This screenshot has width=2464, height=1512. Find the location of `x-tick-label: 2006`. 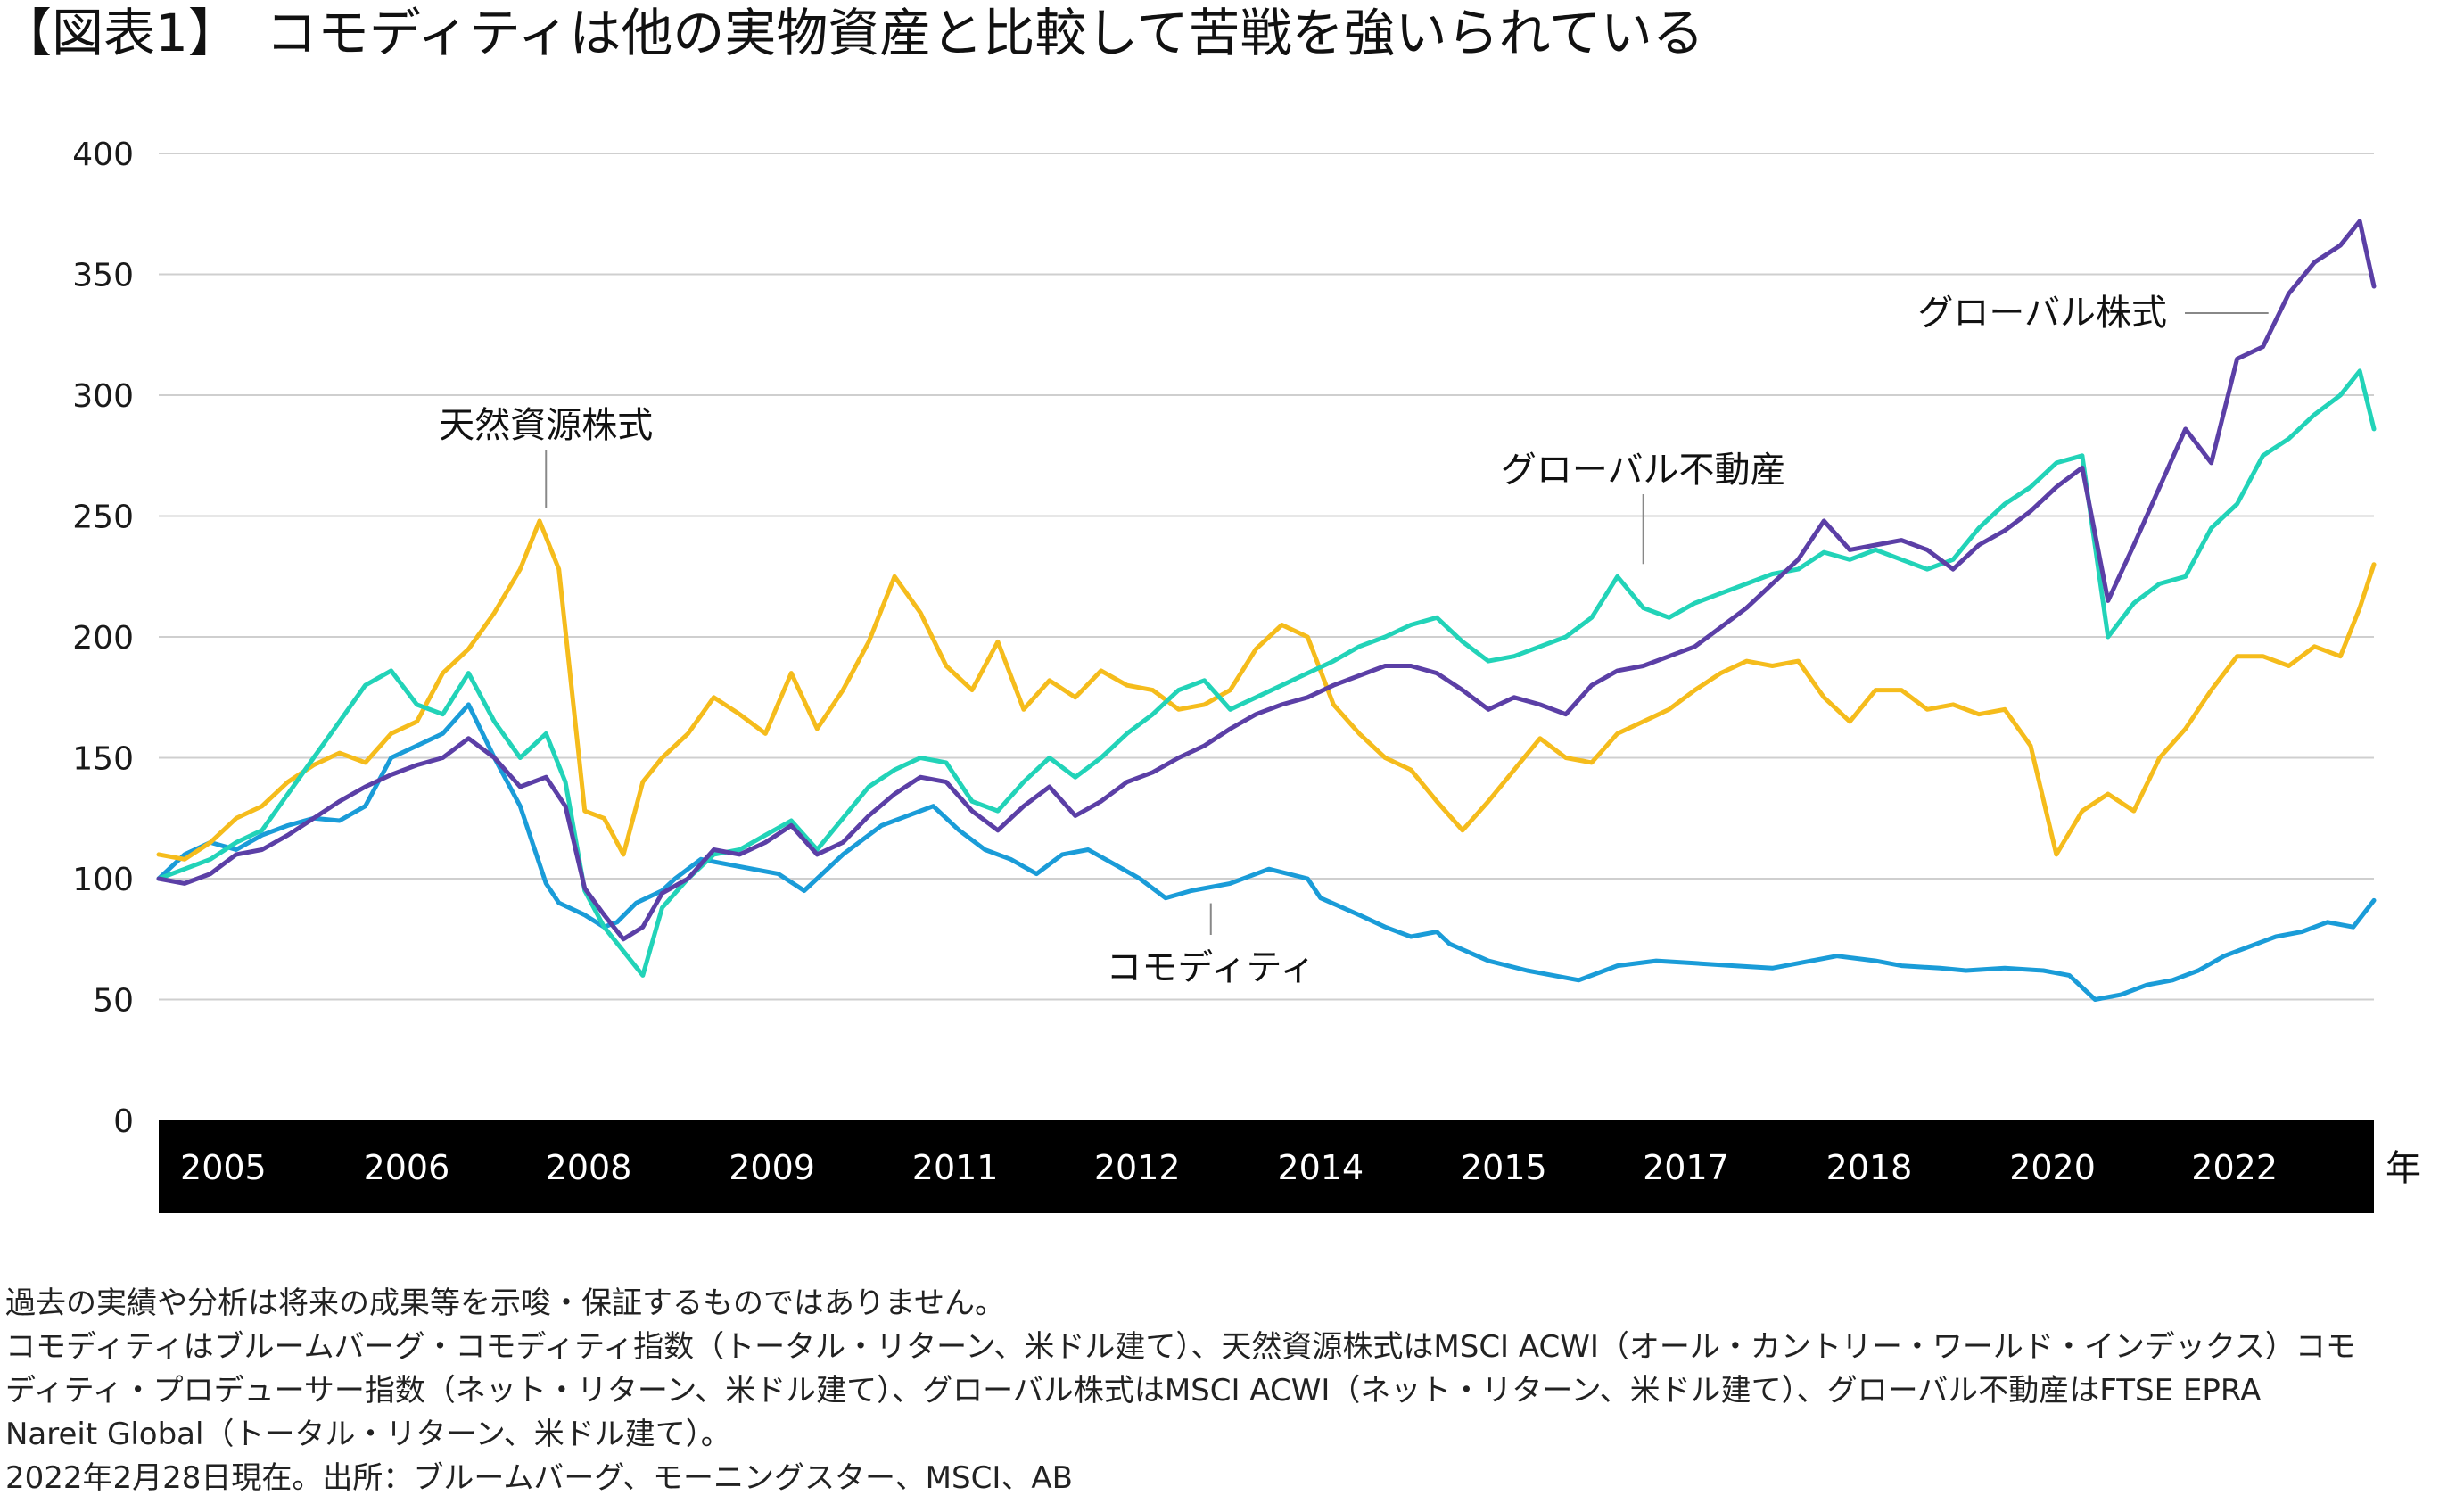

x-tick-label: 2006 is located at coordinates (407, 1167).